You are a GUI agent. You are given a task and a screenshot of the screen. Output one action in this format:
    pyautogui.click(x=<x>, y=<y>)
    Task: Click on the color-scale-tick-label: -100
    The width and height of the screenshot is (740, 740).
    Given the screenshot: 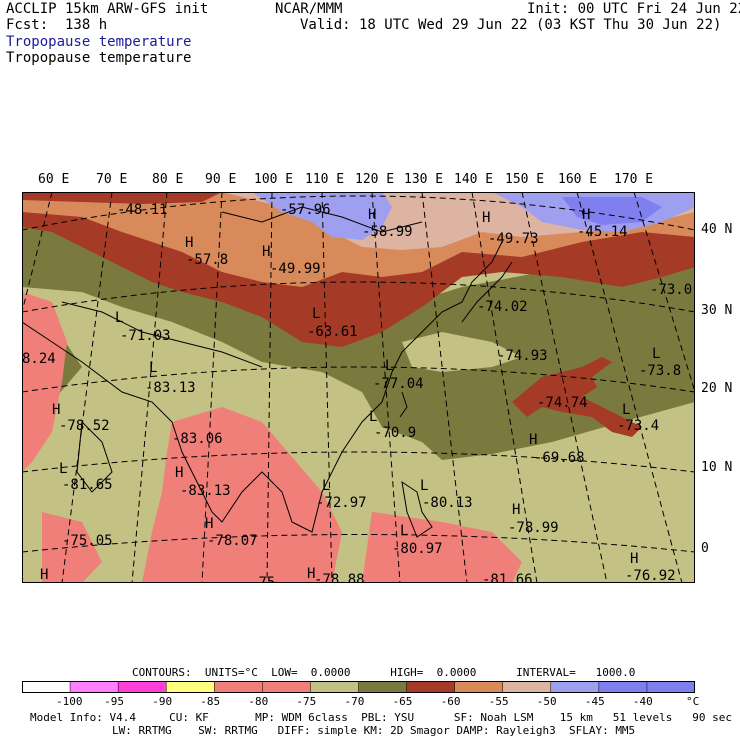 What is the action you would take?
    pyautogui.click(x=69, y=701)
    